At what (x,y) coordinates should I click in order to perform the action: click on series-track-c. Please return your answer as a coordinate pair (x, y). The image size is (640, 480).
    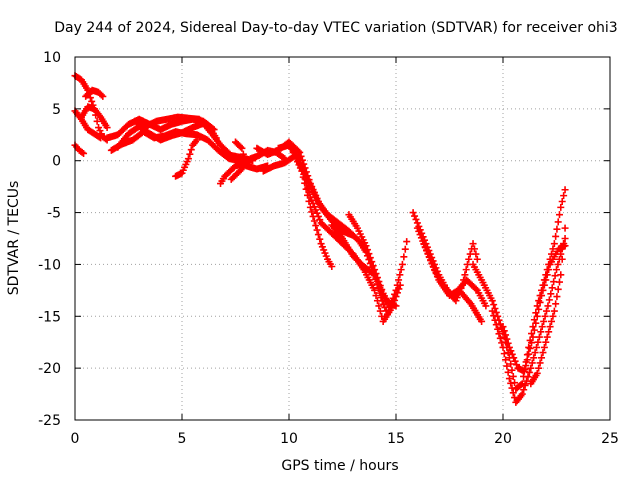
    Looking at the image, I should click on (94, 93).